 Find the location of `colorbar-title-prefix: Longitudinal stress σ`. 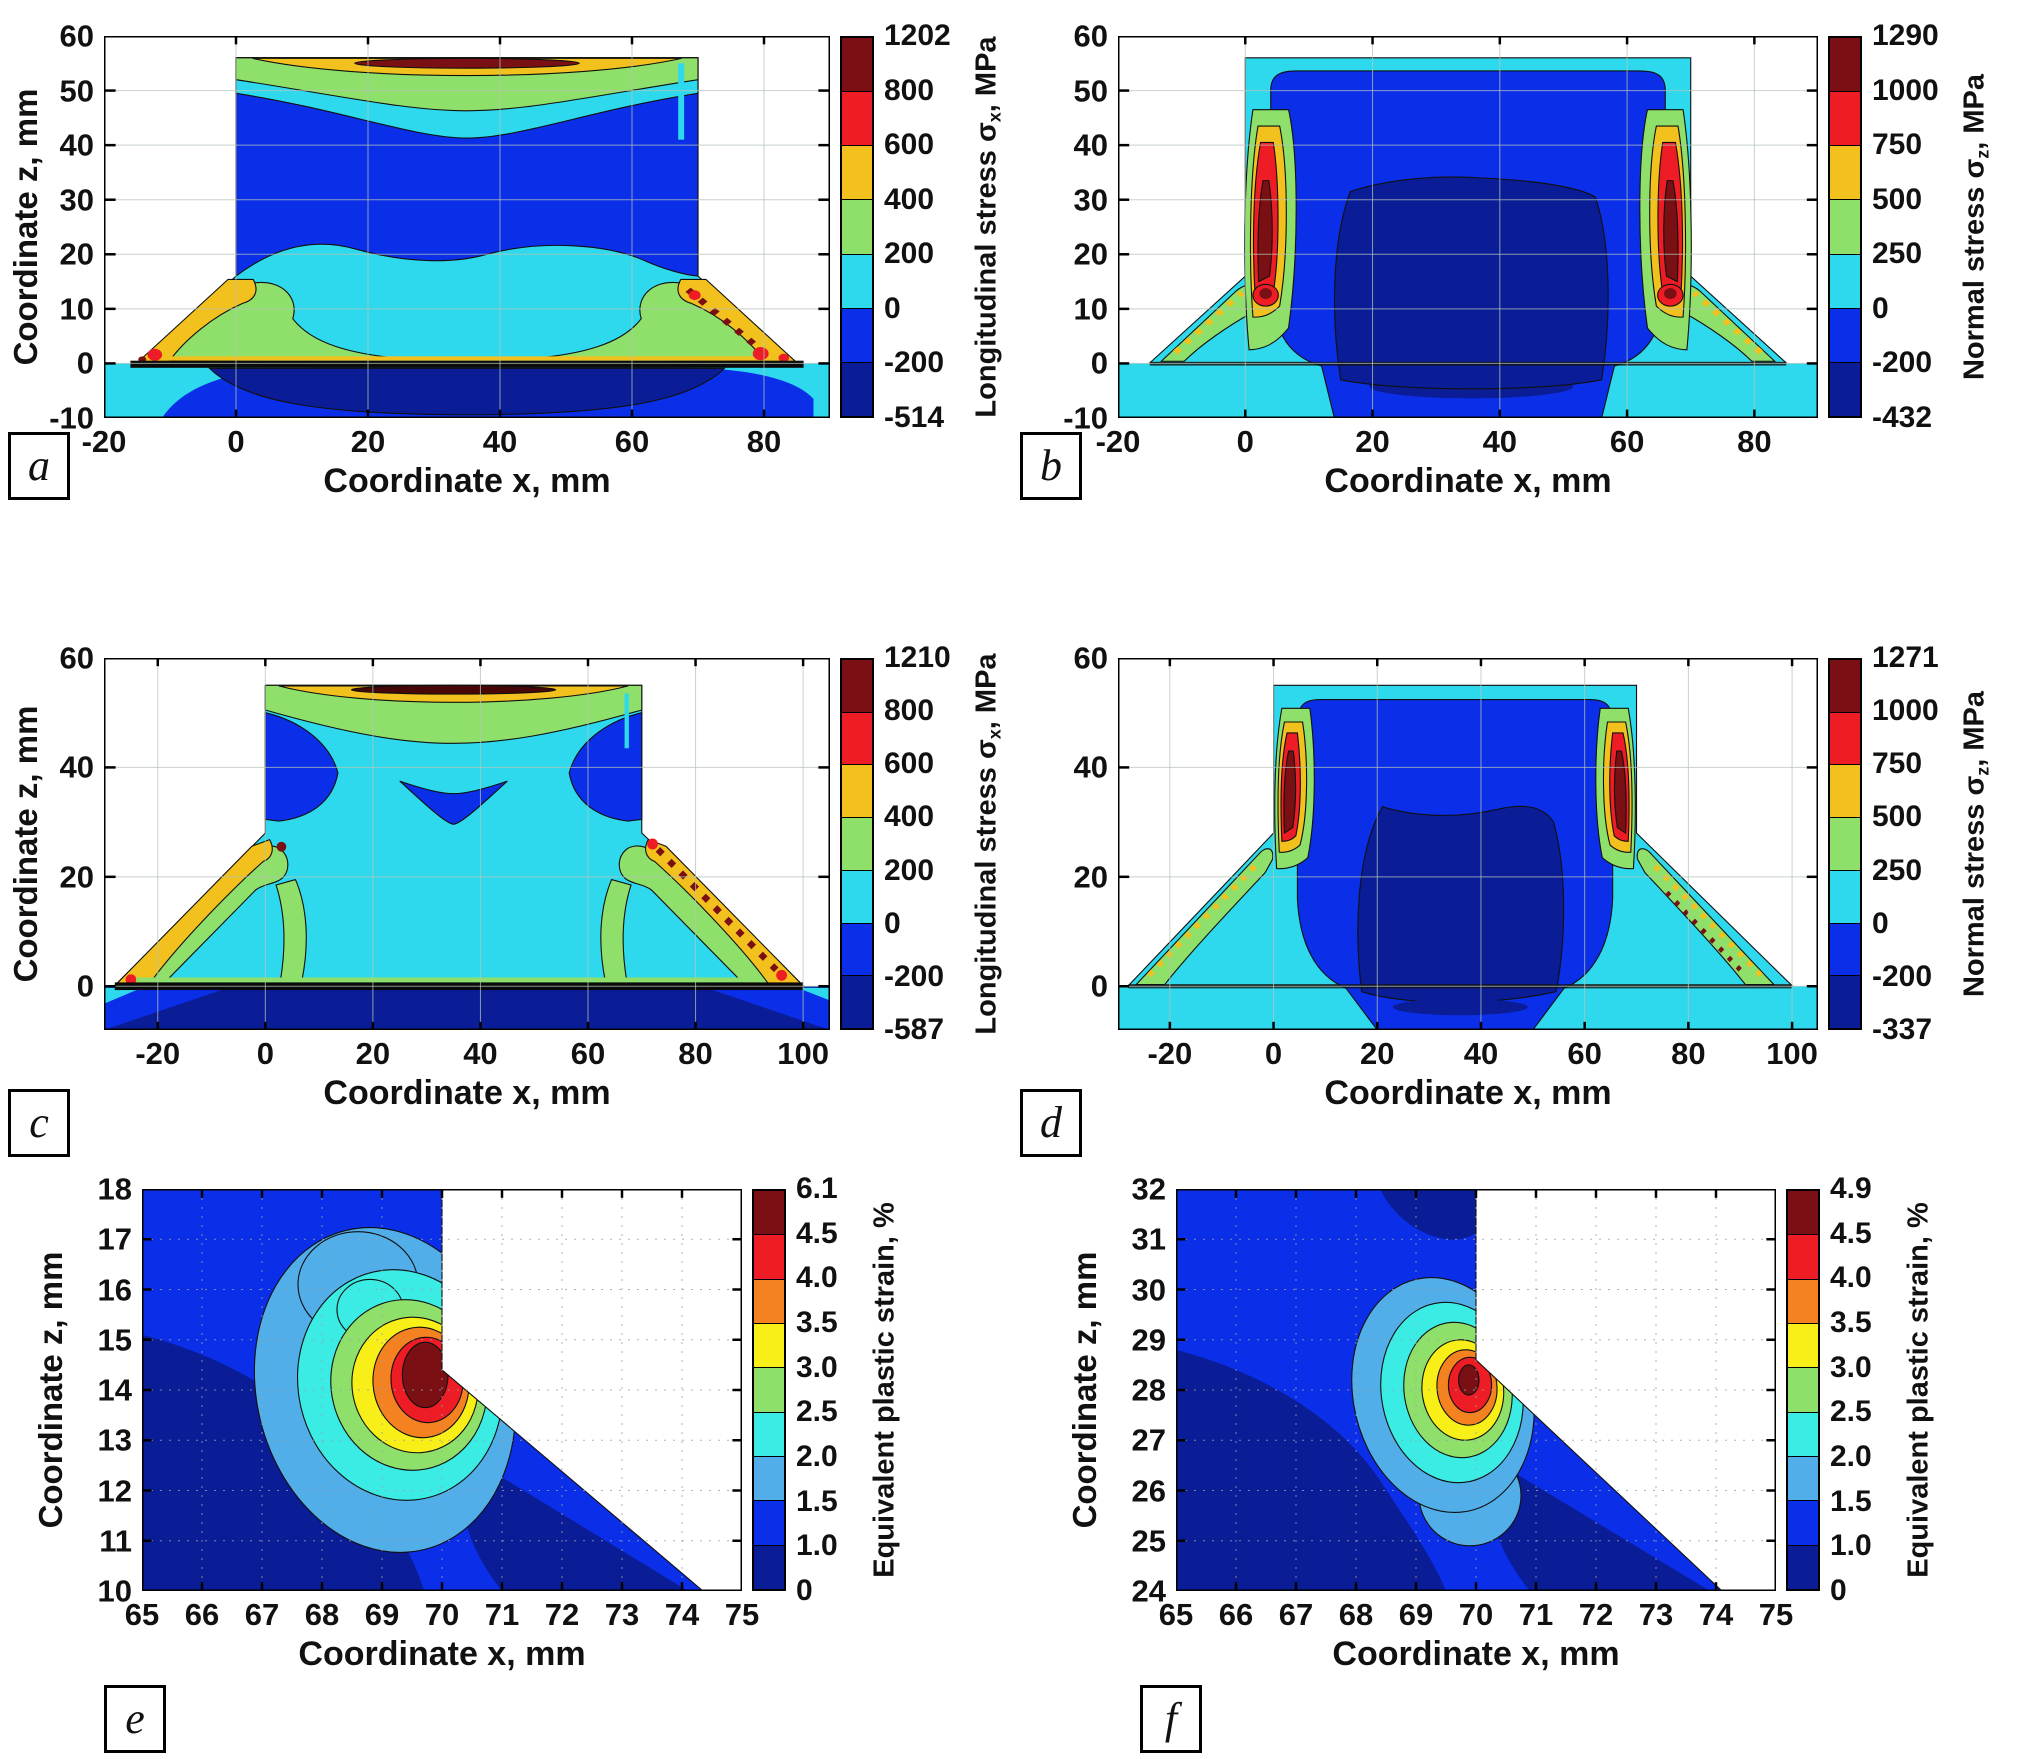

colorbar-title-prefix: Longitudinal stress σ is located at coordinates (986, 270).